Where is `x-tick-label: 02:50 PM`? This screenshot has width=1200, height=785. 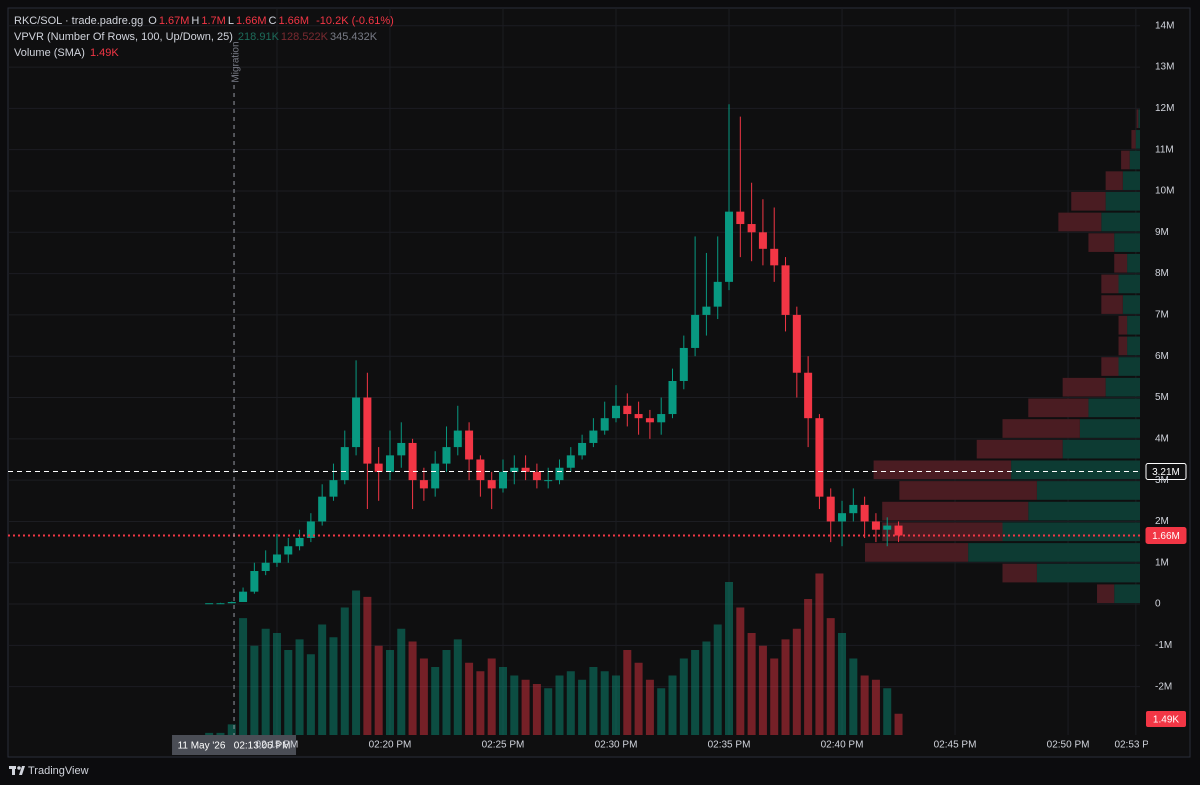
x-tick-label: 02:50 PM is located at coordinates (1068, 745).